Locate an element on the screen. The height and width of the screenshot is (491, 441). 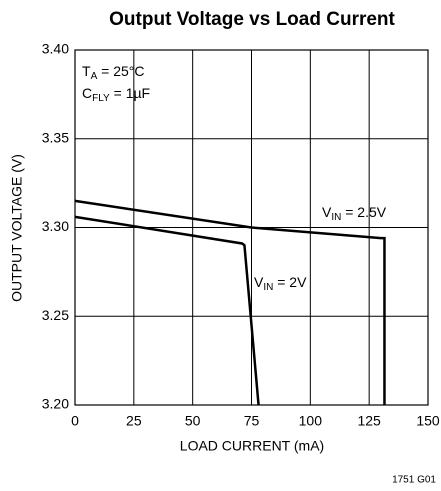
annotation: VIN = 2.5V is located at coordinates (354, 213).